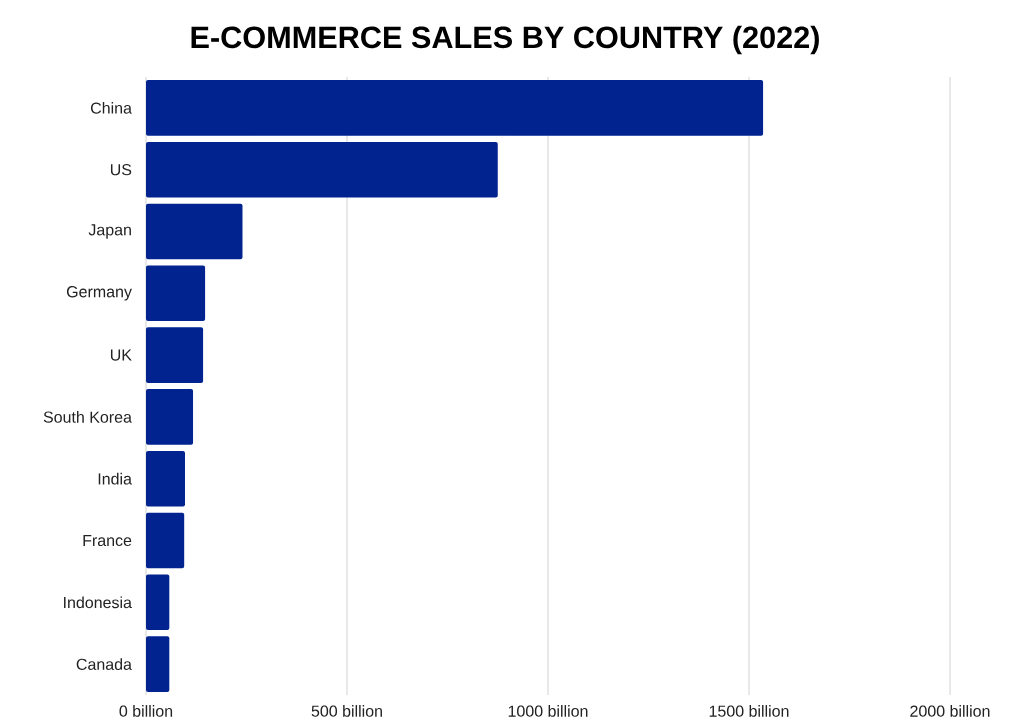 The width and height of the screenshot is (1024, 726). I want to click on y-tick-label: China, so click(111, 108).